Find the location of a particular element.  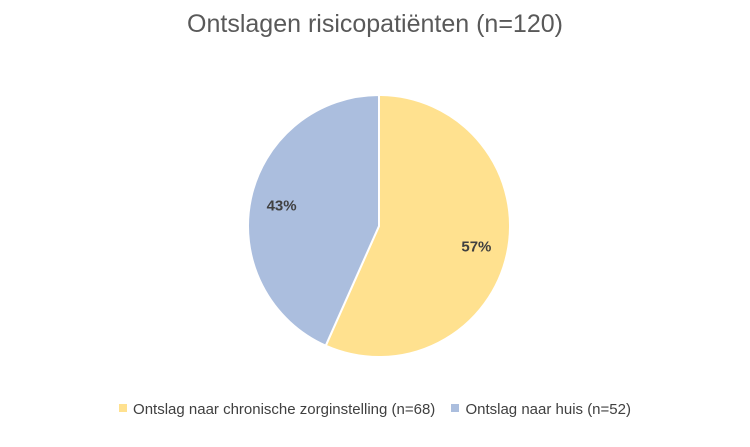

data-label-chronic-care: 57% is located at coordinates (476, 247).